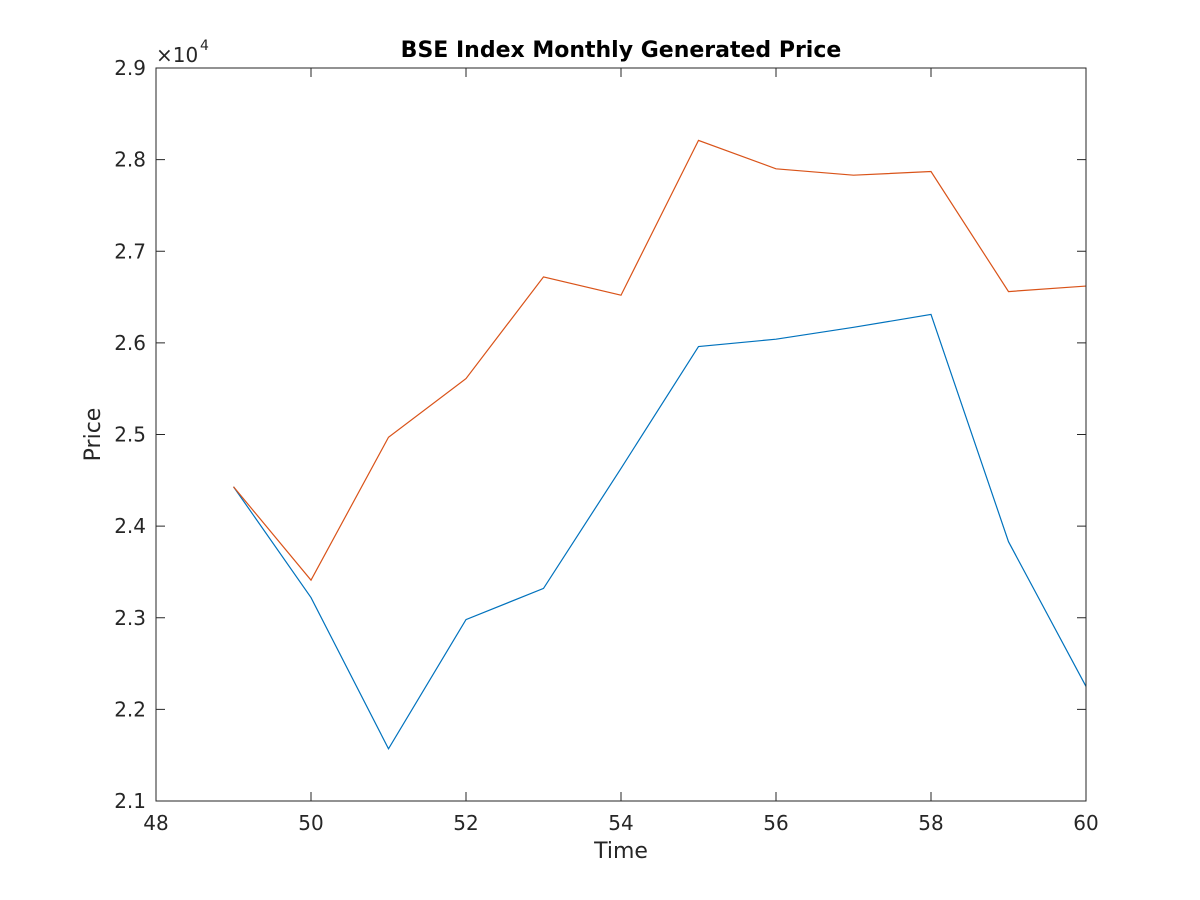  I want to click on y-axis-label: Price, so click(93, 435).